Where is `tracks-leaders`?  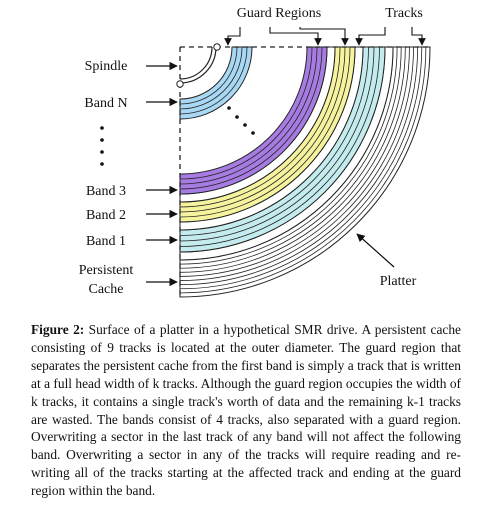
tracks-leaders is located at coordinates (390, 36).